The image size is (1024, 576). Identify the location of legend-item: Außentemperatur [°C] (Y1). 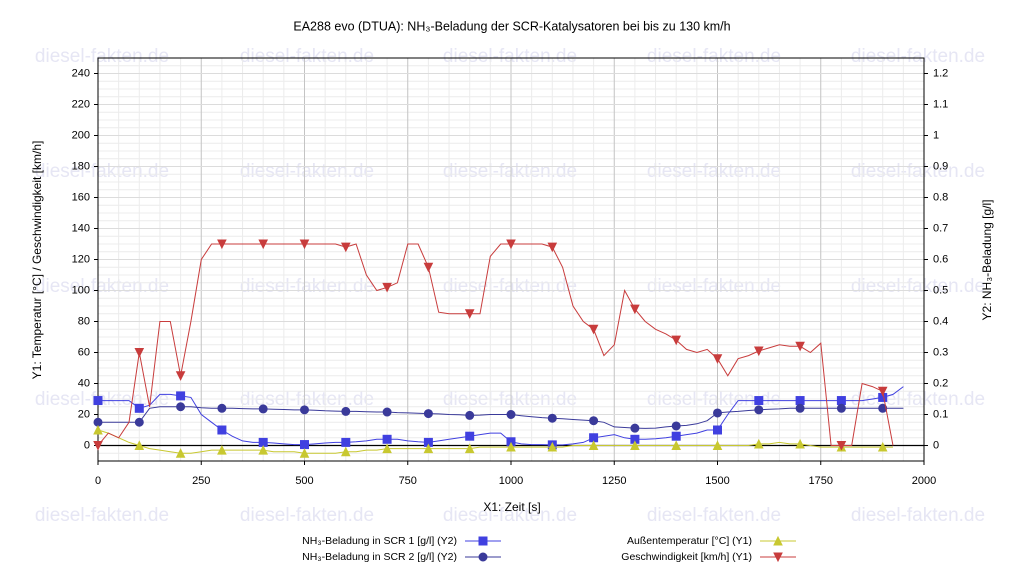
(711, 541).